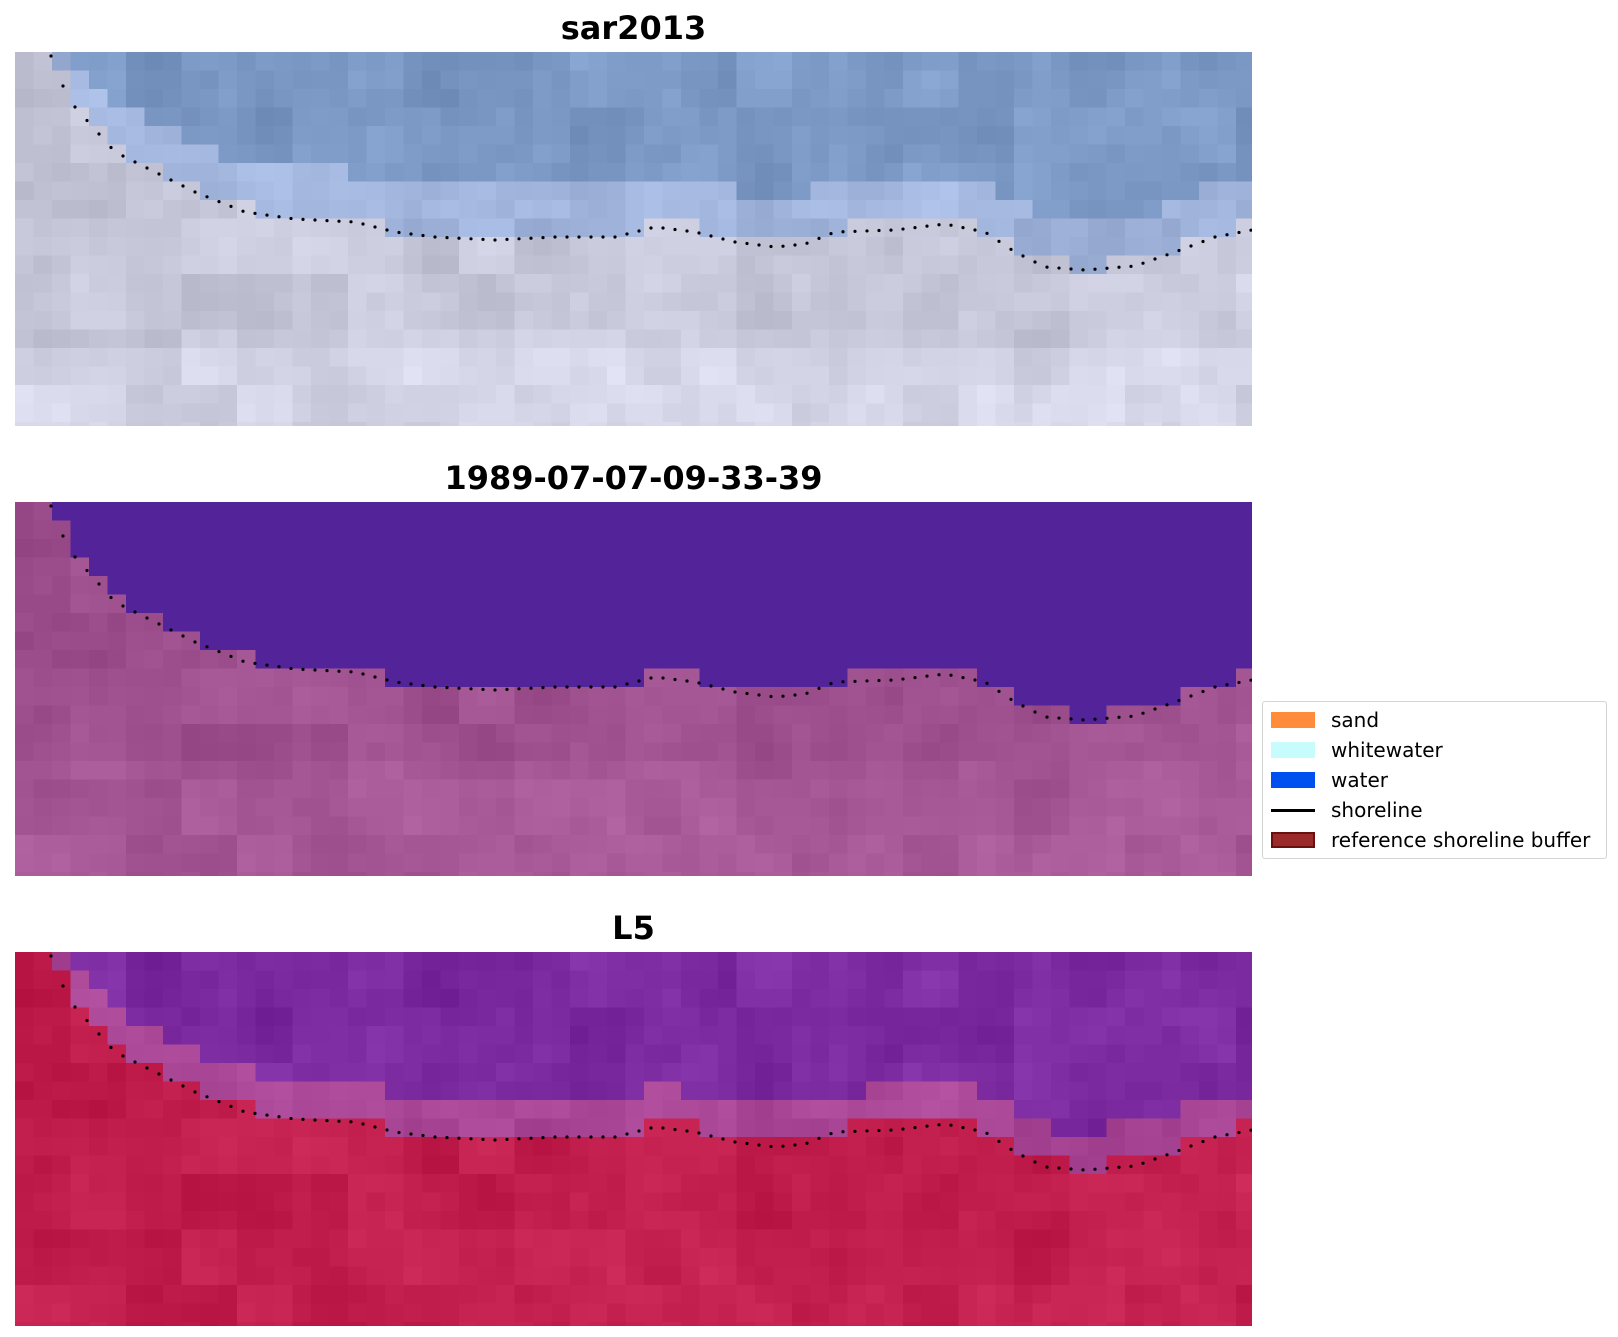 The height and width of the screenshot is (1337, 1618). What do you see at coordinates (1293, 780) in the screenshot?
I see `water-swatch` at bounding box center [1293, 780].